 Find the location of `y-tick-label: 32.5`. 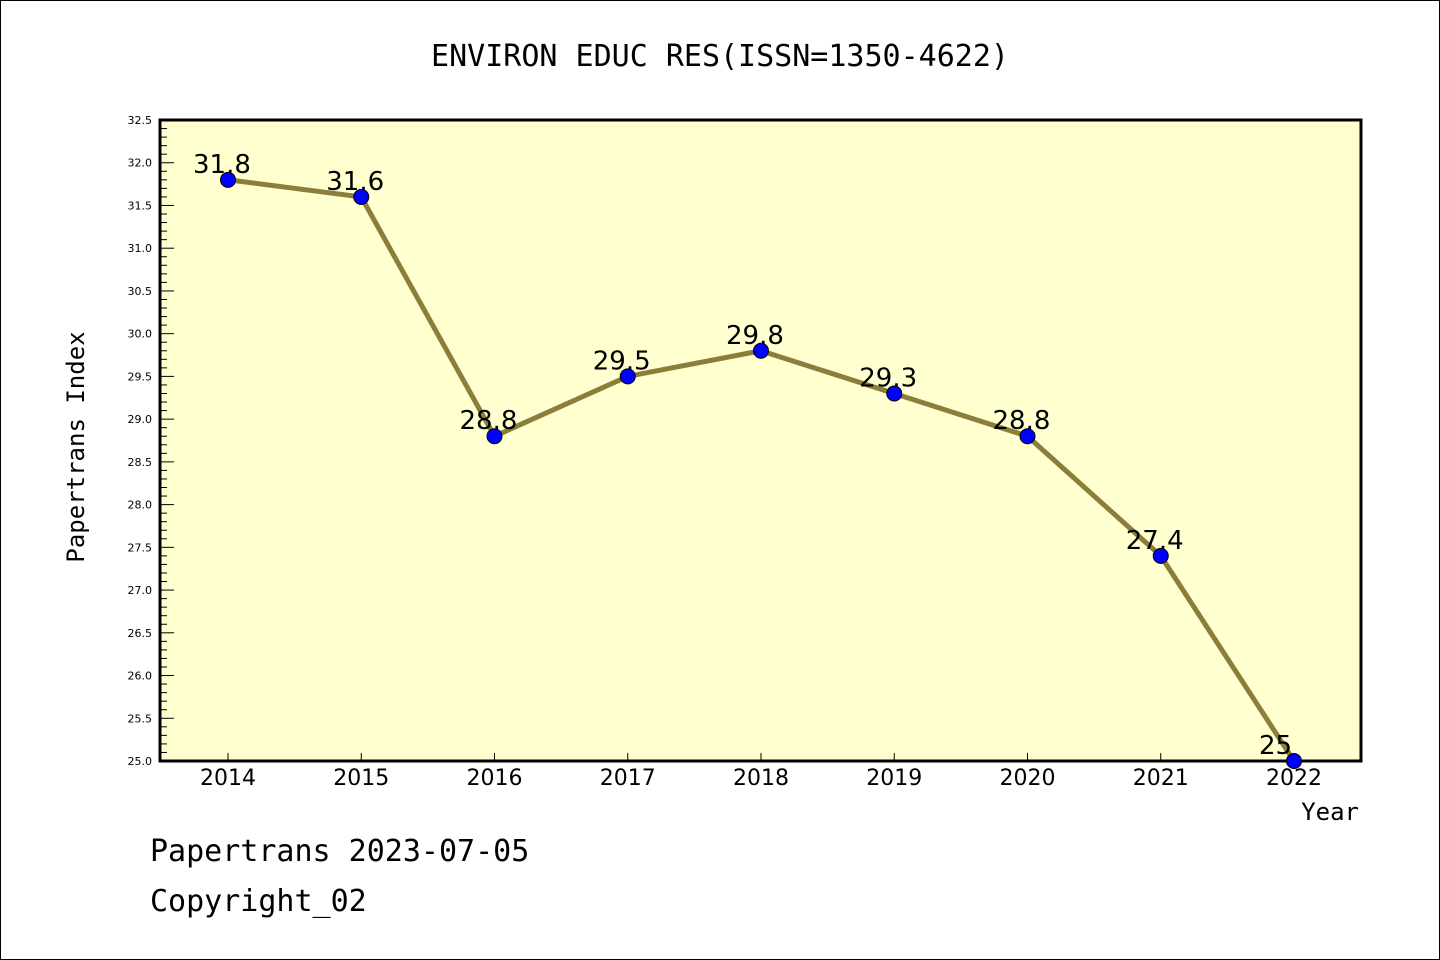

y-tick-label: 32.5 is located at coordinates (140, 120).